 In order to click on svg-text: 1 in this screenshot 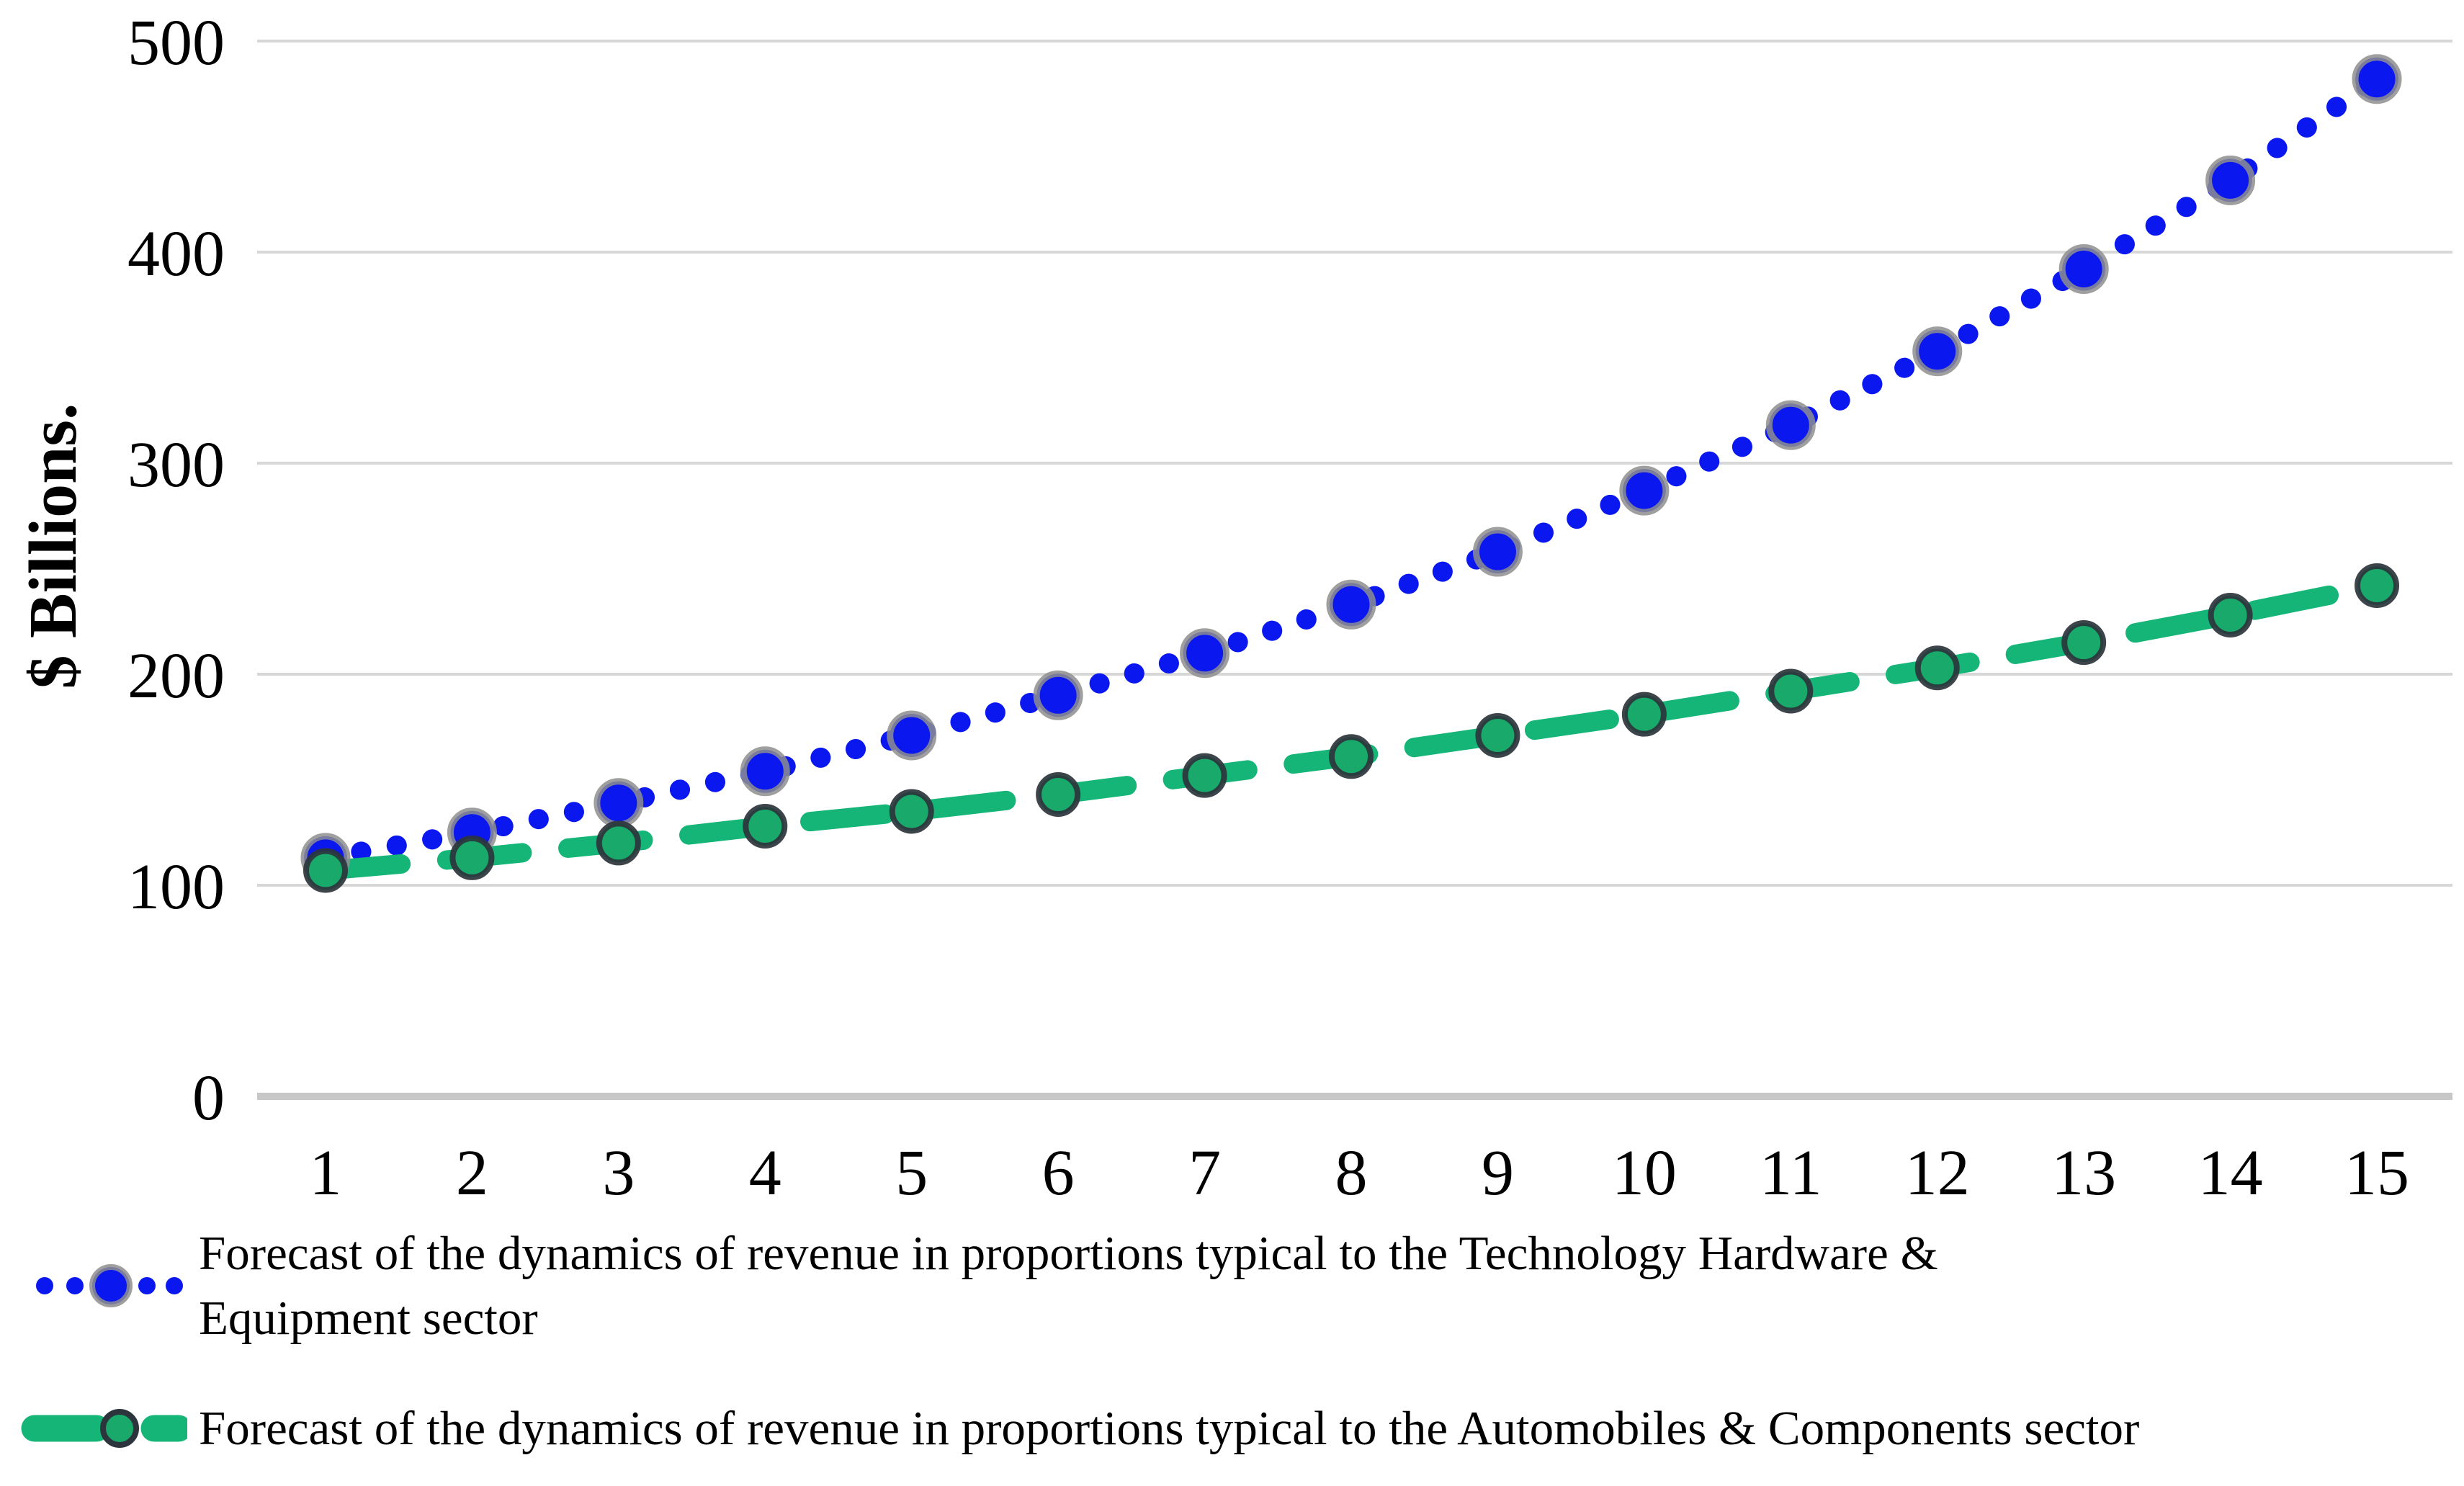, I will do `click(326, 1173)`.